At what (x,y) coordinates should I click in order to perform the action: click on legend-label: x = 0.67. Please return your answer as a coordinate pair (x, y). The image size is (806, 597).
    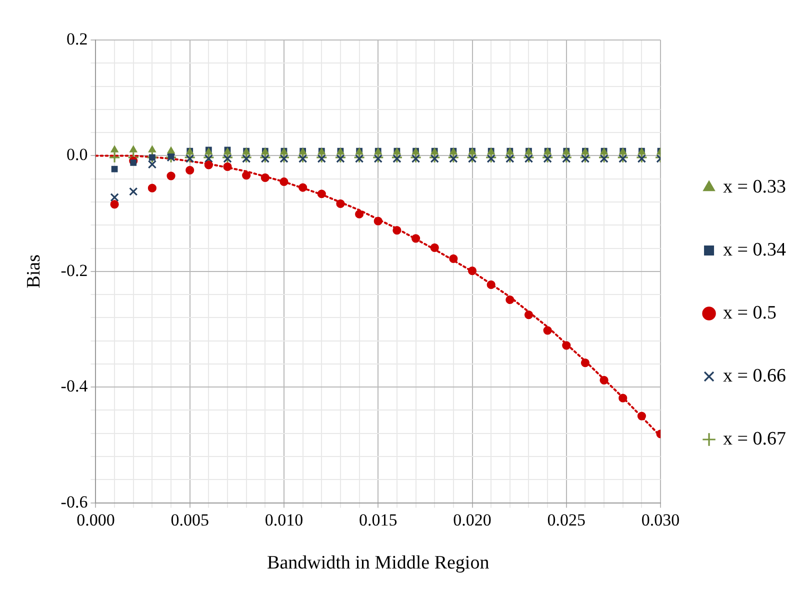
    Looking at the image, I should click on (754, 439).